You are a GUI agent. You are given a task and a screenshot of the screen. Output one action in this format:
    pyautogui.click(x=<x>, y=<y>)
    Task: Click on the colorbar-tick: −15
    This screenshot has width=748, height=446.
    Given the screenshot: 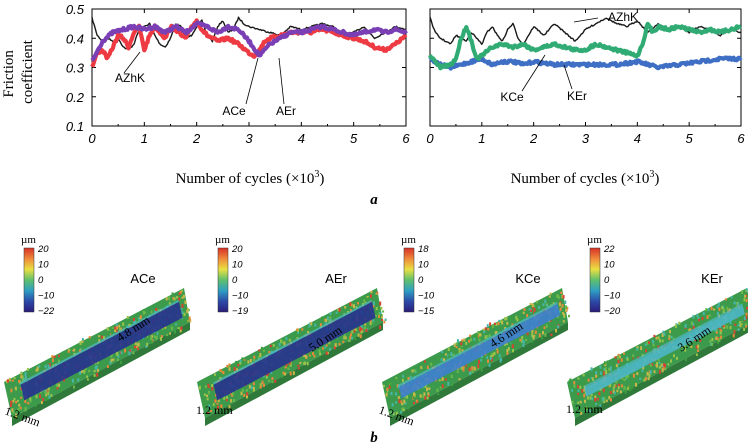 What is the action you would take?
    pyautogui.click(x=426, y=311)
    